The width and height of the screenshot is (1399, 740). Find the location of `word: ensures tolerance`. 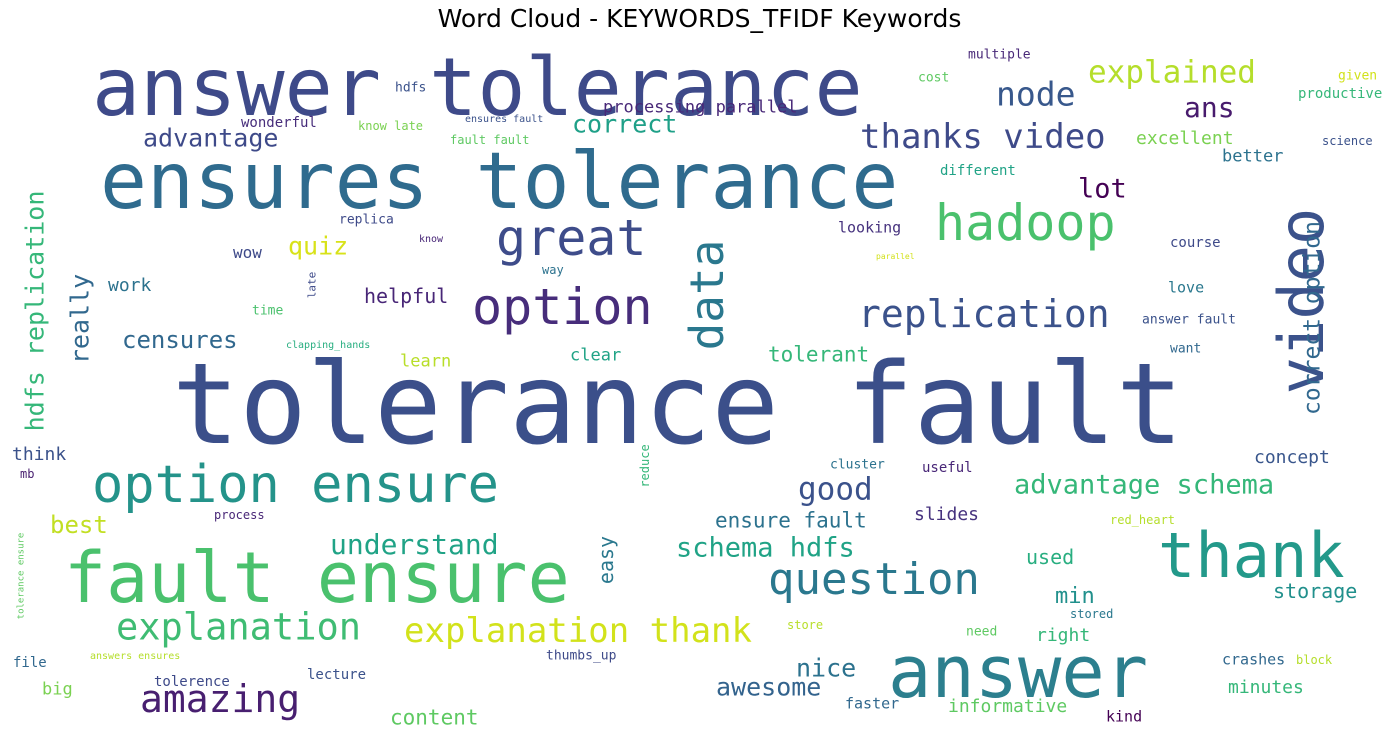

word: ensures tolerance is located at coordinates (499, 182).